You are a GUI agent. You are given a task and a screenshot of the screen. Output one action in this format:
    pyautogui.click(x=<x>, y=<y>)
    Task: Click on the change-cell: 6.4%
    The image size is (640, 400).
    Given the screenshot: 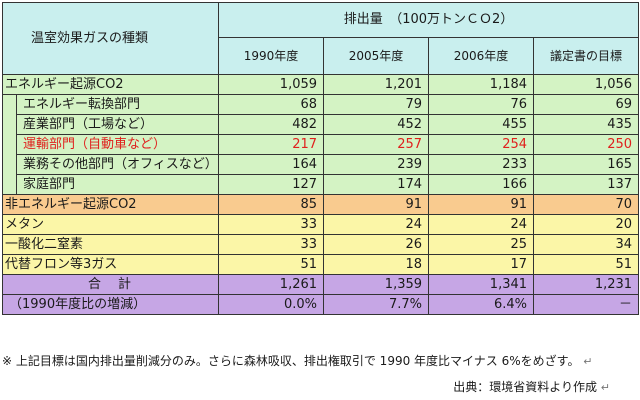 What is the action you would take?
    pyautogui.click(x=481, y=304)
    